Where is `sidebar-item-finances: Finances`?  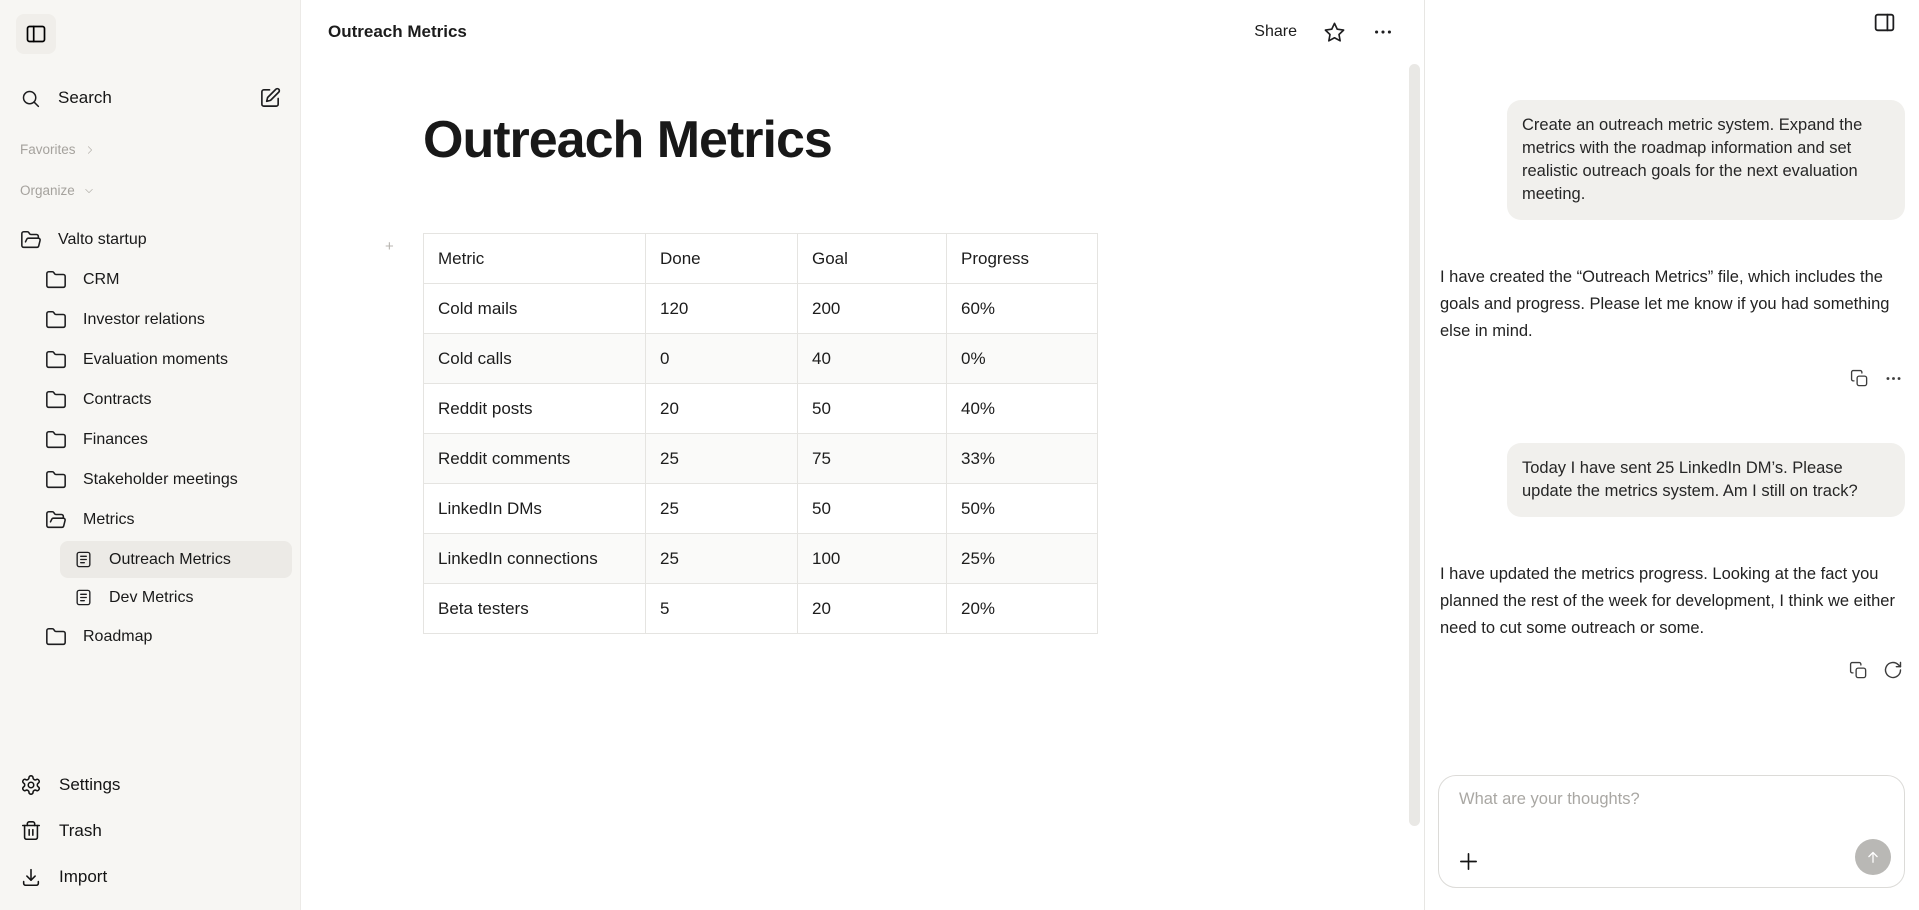 sidebar-item-finances: Finances is located at coordinates (150, 440).